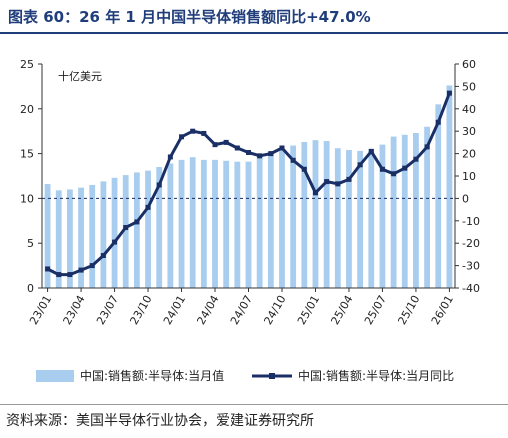  Describe the element at coordinates (215, 223) in the screenshot. I see `bar-24/04` at that location.